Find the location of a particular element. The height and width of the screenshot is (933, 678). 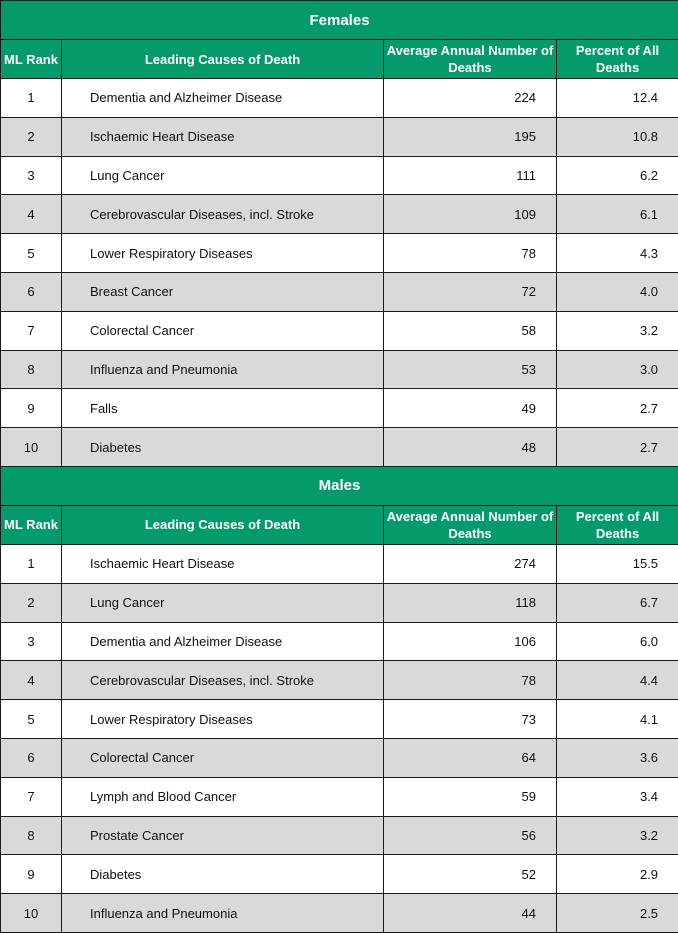

rank-cell: 3 is located at coordinates (31, 641).